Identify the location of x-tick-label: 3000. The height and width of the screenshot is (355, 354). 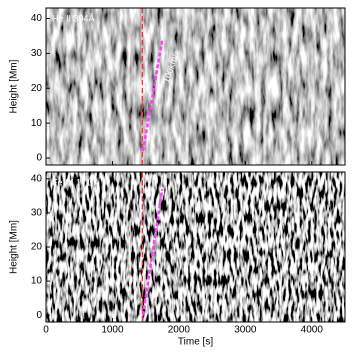
(245, 330).